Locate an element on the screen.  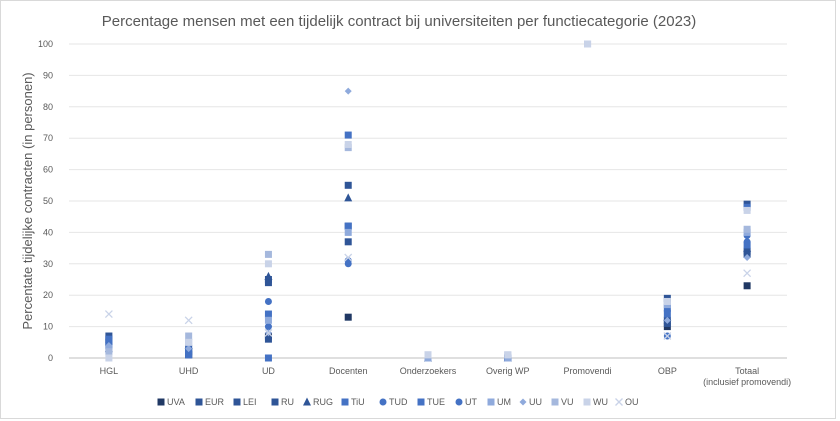
legend-marker-eur is located at coordinates (199, 402).